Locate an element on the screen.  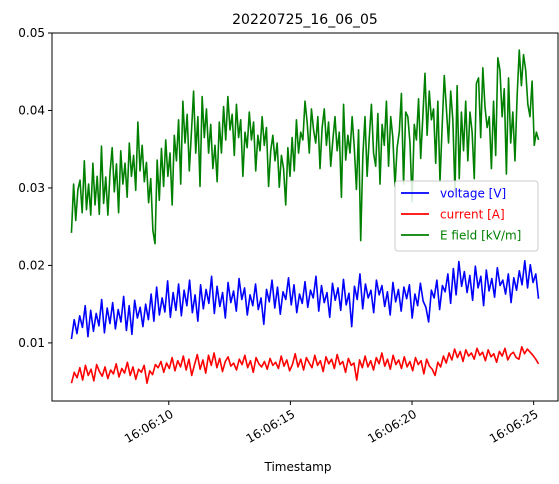
legend-label: current [A] is located at coordinates (472, 215).